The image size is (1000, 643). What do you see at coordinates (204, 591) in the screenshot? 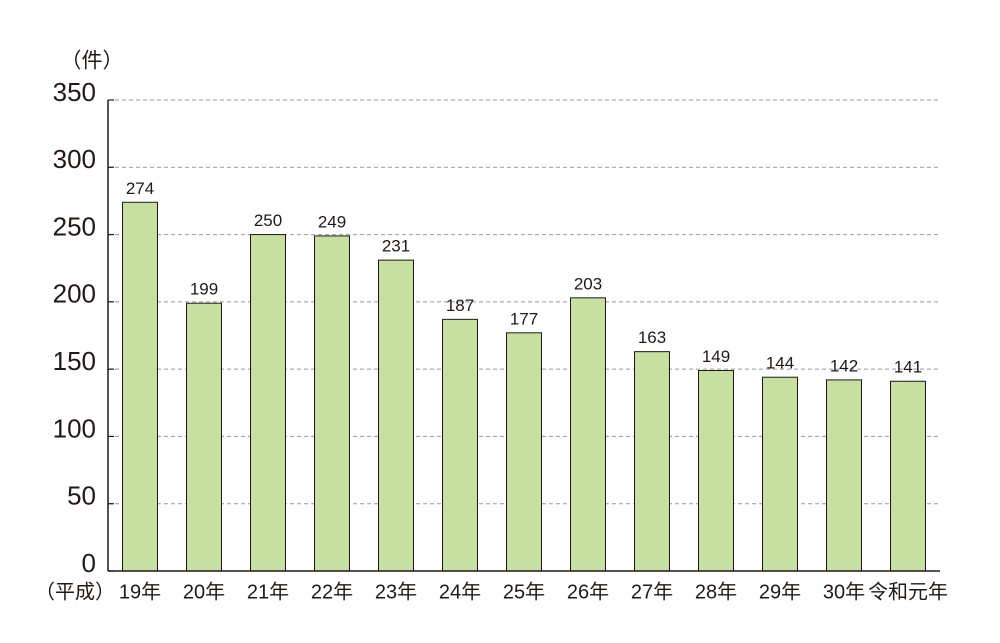
I see `x-tick-label: 20年` at bounding box center [204, 591].